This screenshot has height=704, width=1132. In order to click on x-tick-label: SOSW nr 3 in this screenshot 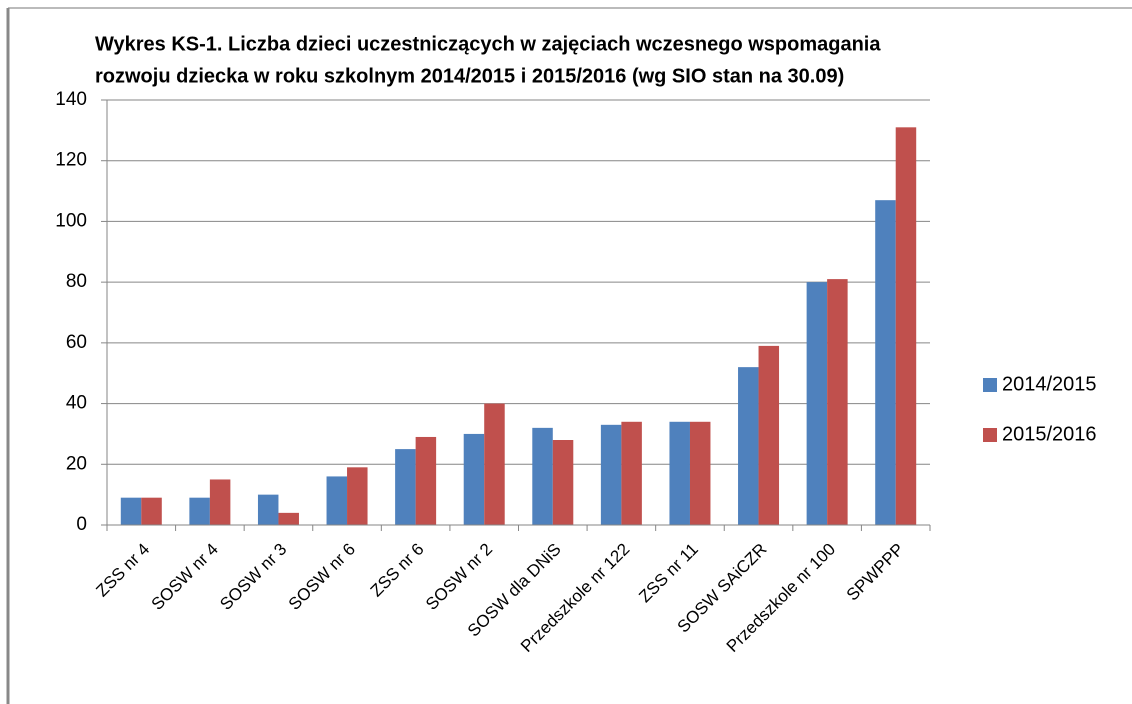, I will do `click(253, 577)`.